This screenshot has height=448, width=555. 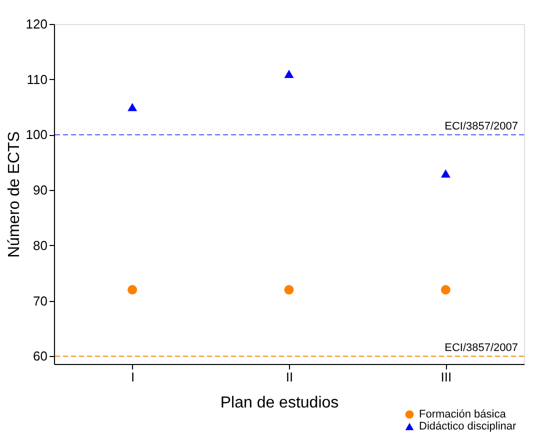 I want to click on x-tick-label: III, so click(x=446, y=377).